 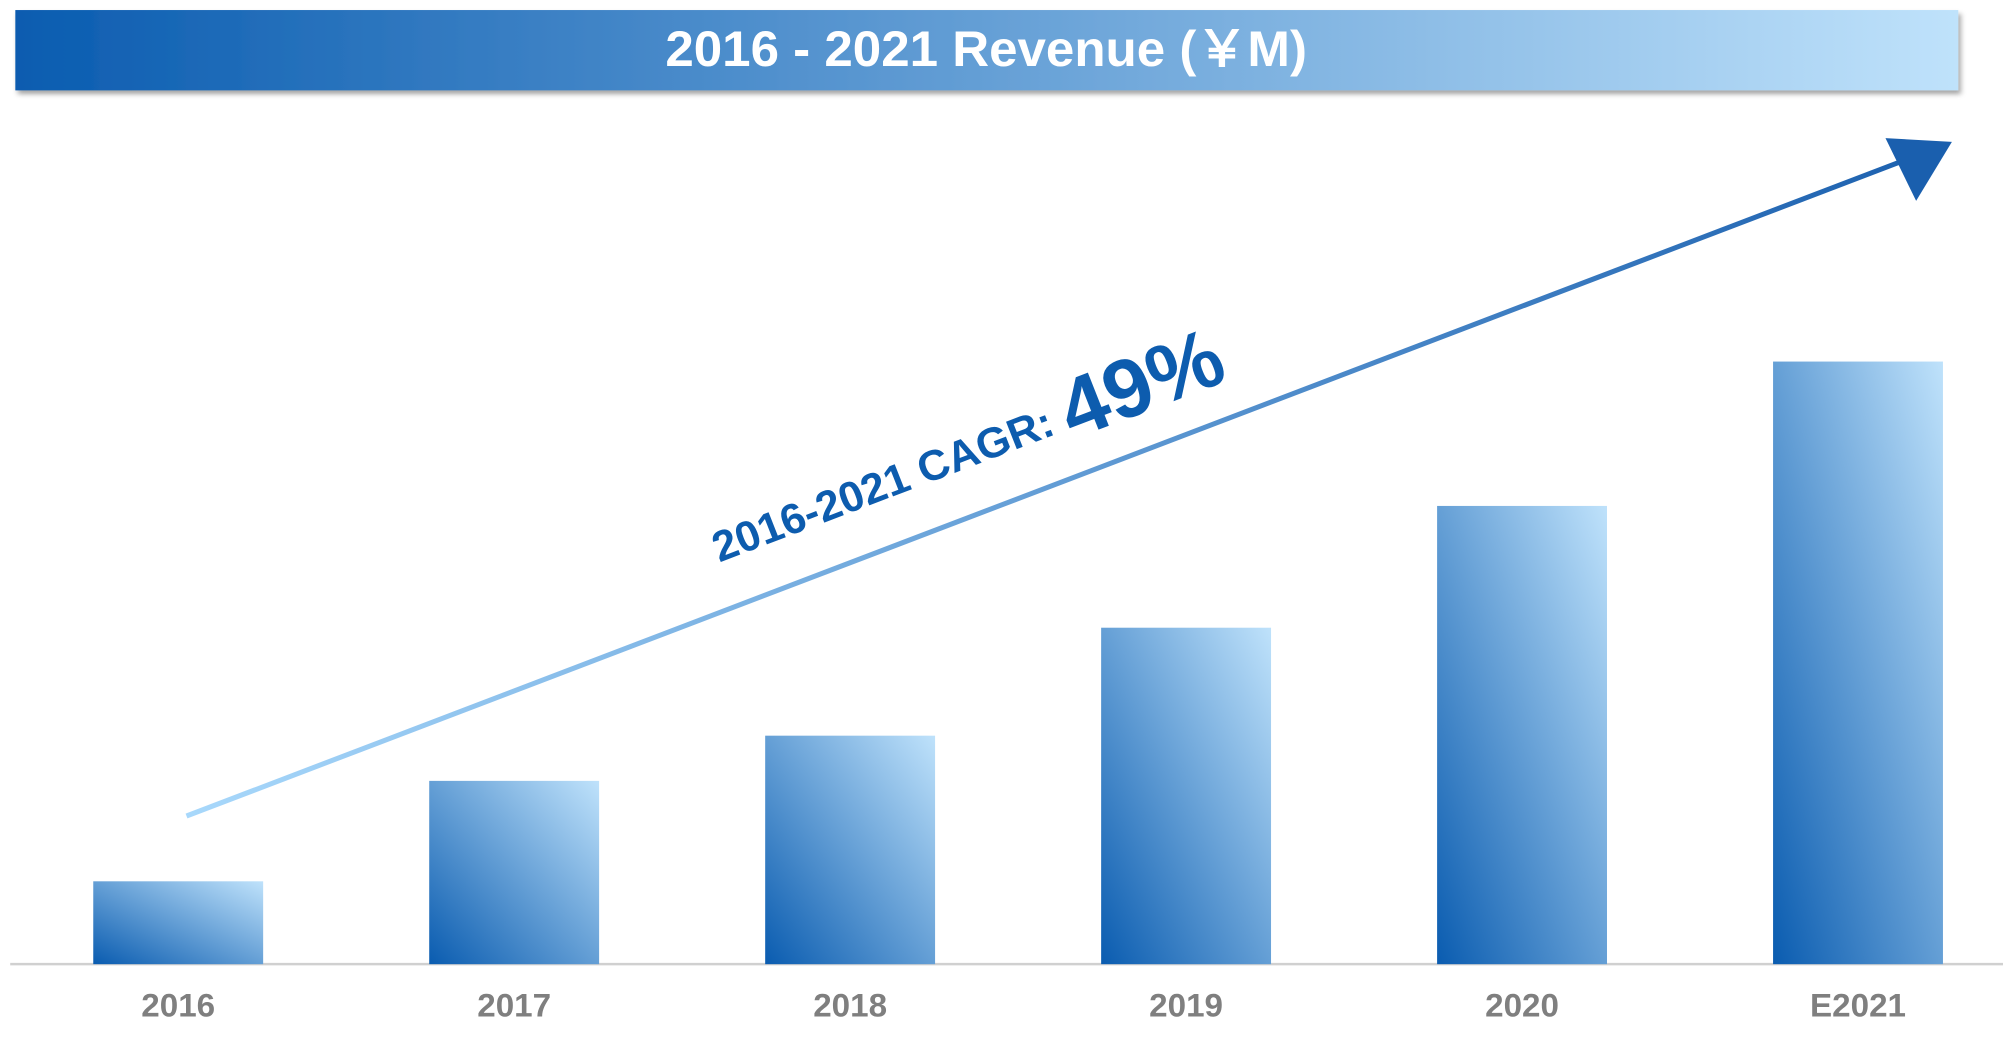 I want to click on x-tick-label: 2020, so click(x=1522, y=1005).